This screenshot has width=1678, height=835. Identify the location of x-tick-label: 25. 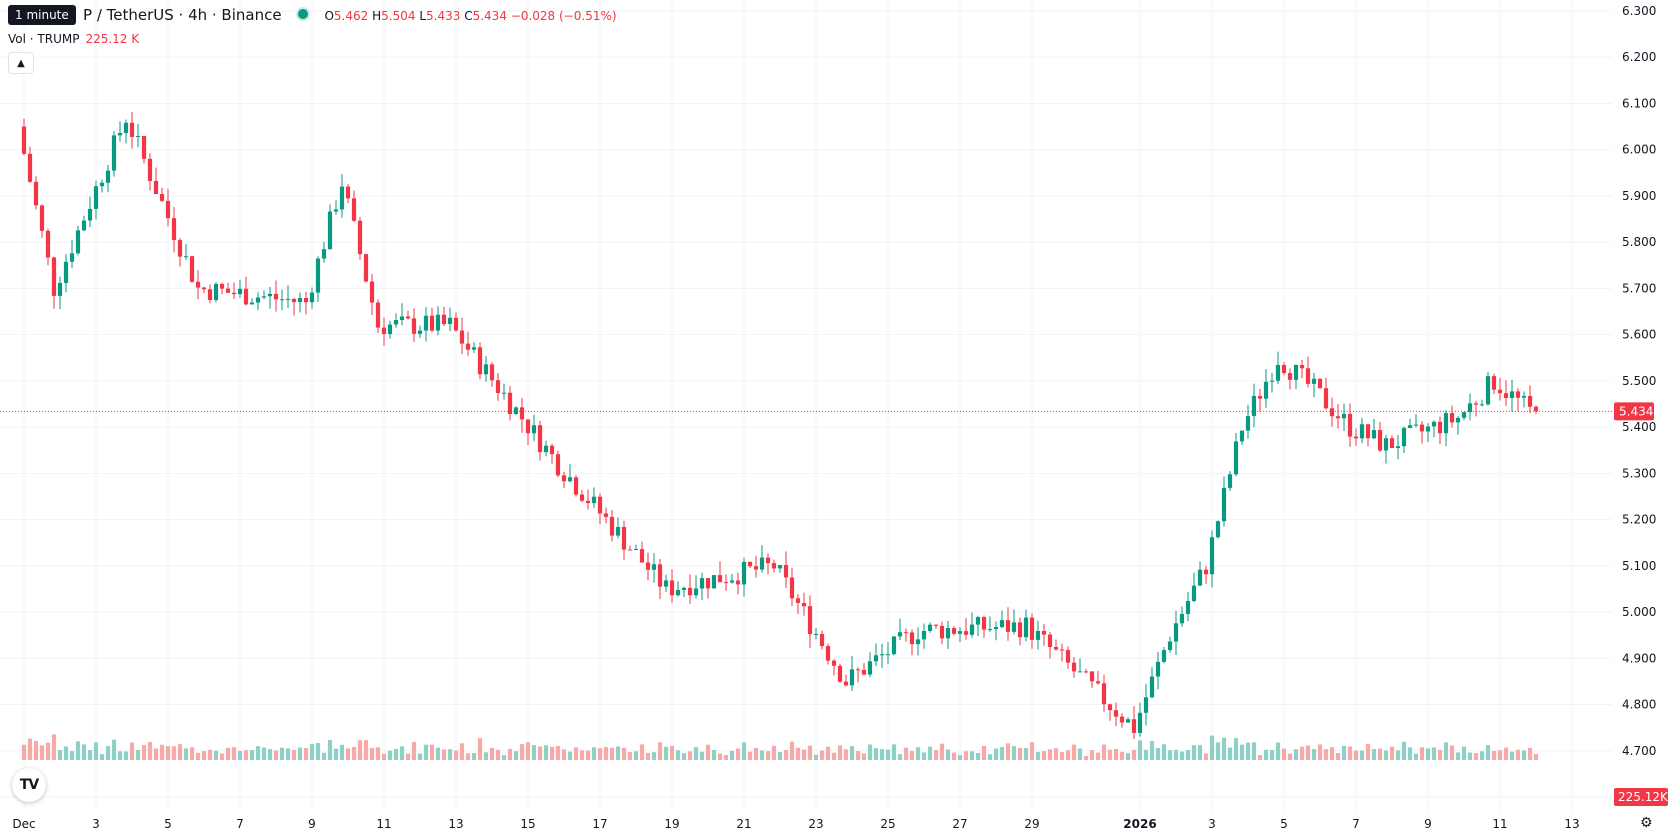
(887, 824).